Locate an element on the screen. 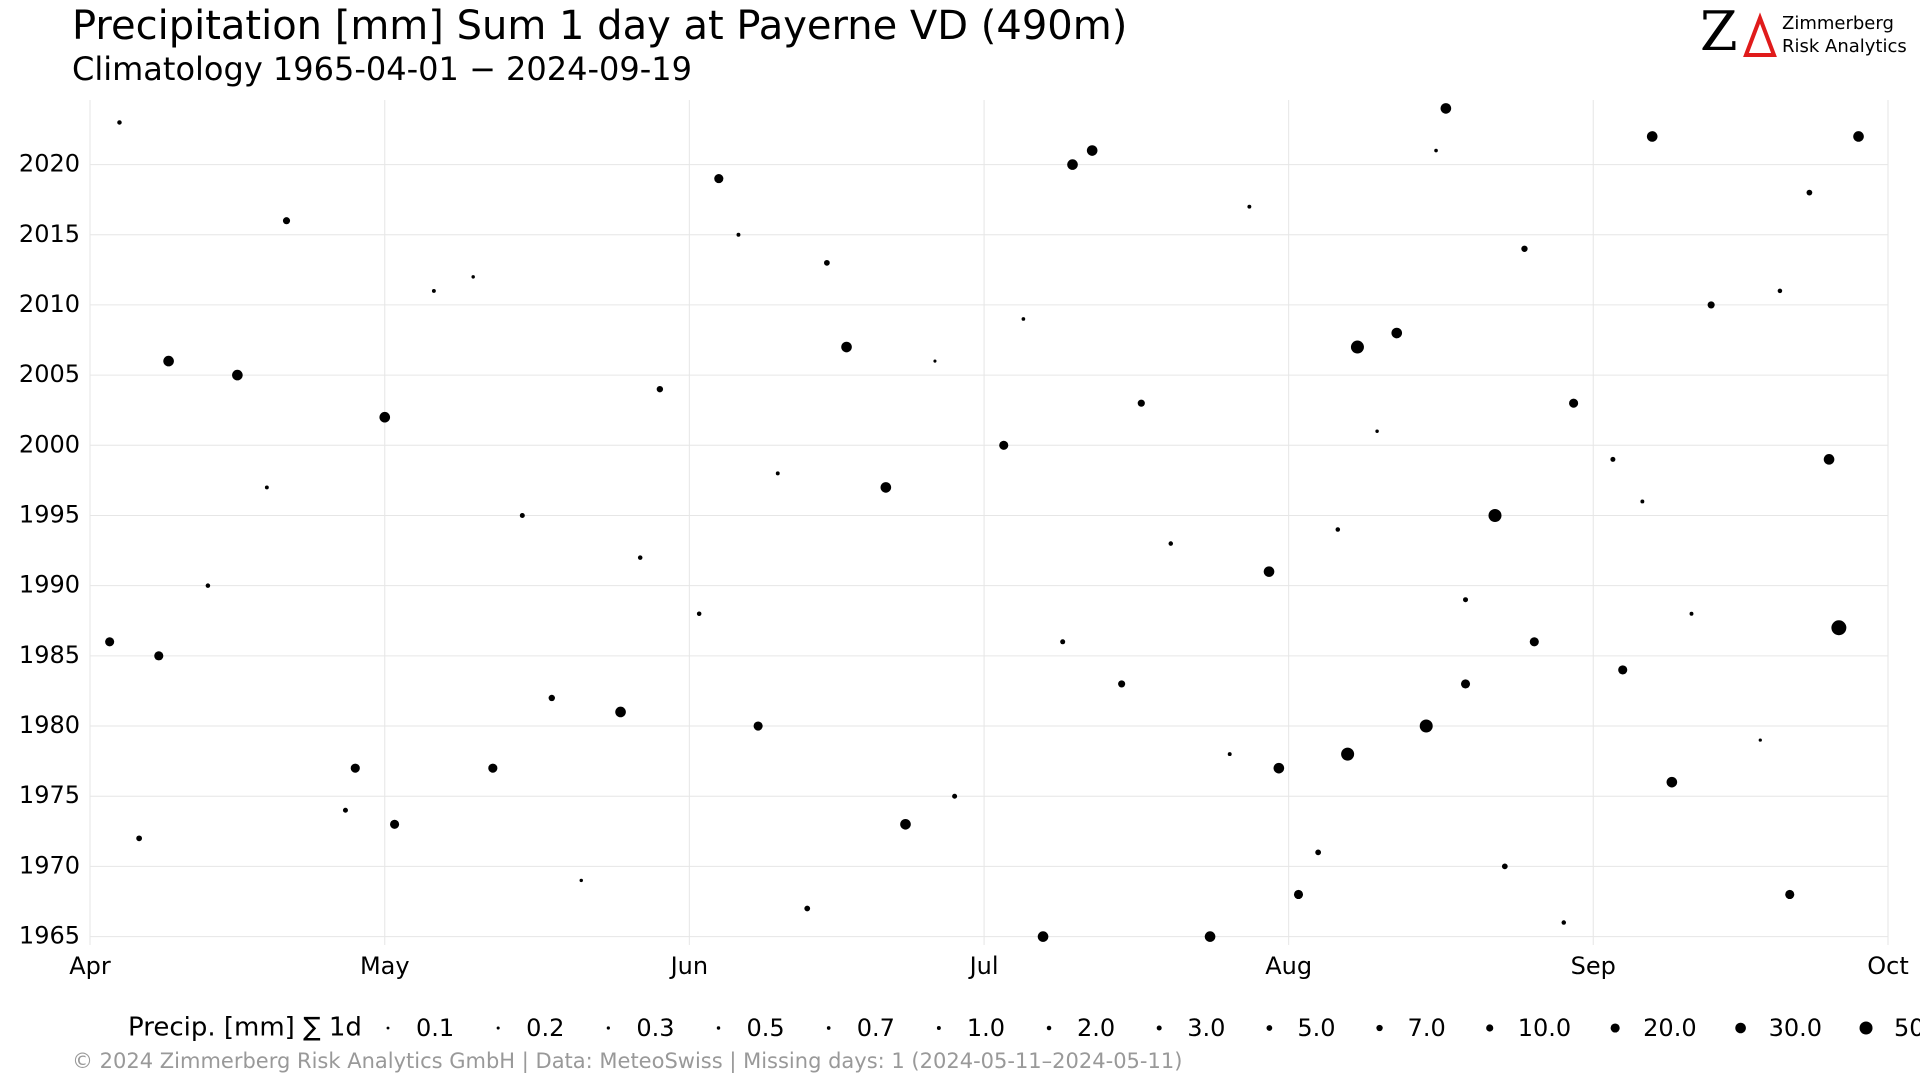  x-tick-label: May is located at coordinates (385, 966).